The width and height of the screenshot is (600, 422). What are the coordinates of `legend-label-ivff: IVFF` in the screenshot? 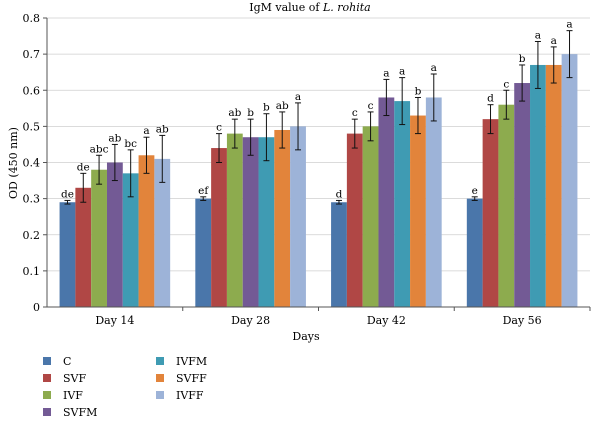 It's located at (190, 395).